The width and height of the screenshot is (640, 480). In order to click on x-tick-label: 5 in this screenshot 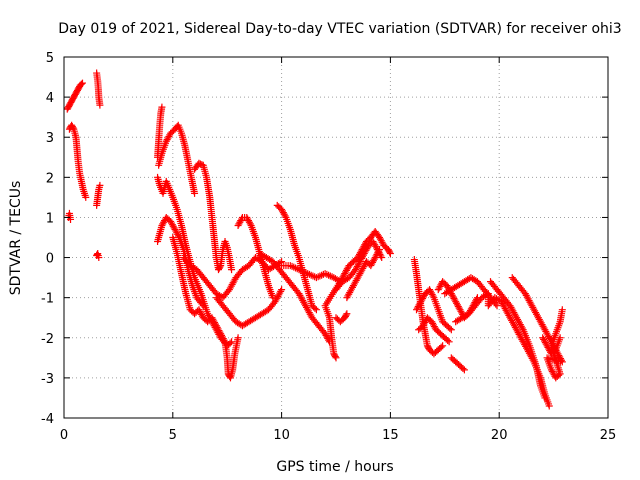, I will do `click(173, 435)`.